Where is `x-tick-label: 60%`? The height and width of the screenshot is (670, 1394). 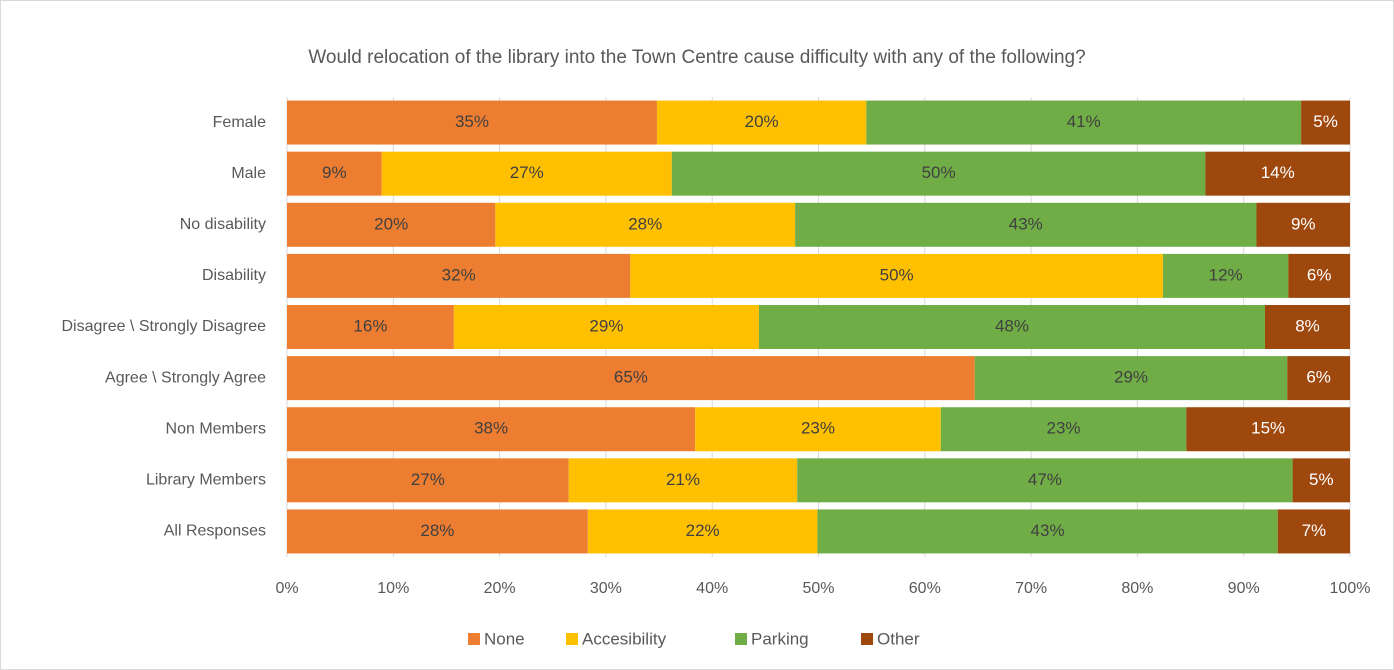
x-tick-label: 60% is located at coordinates (925, 588).